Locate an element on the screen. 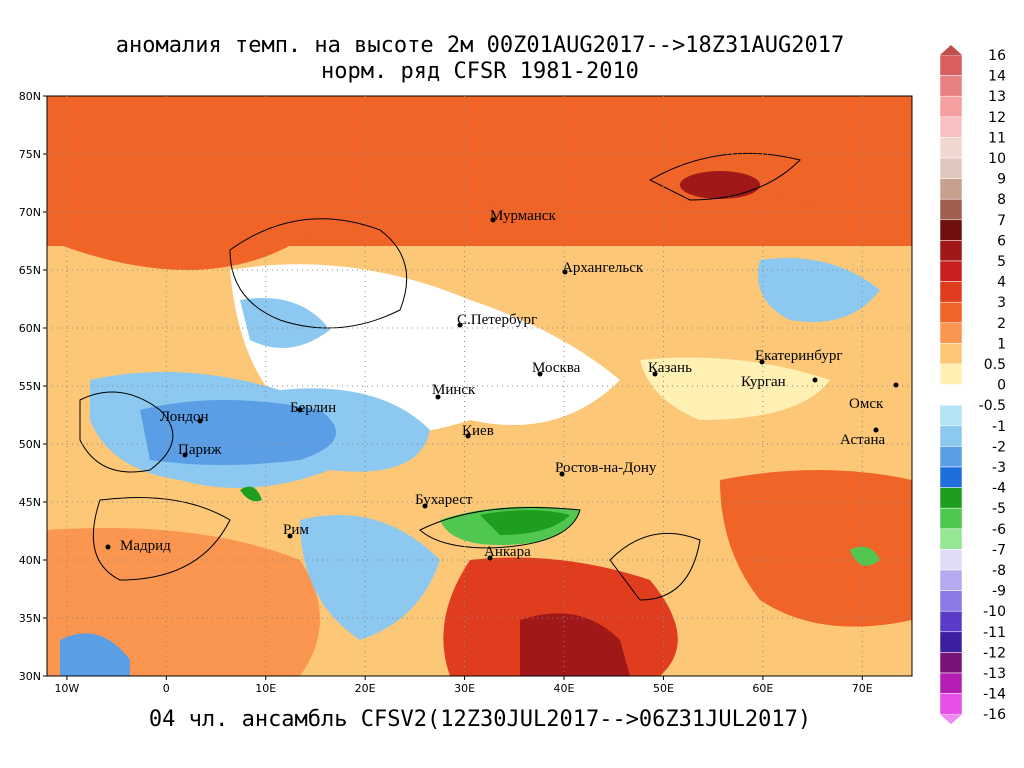  lat-label: 80N is located at coordinates (30, 96).